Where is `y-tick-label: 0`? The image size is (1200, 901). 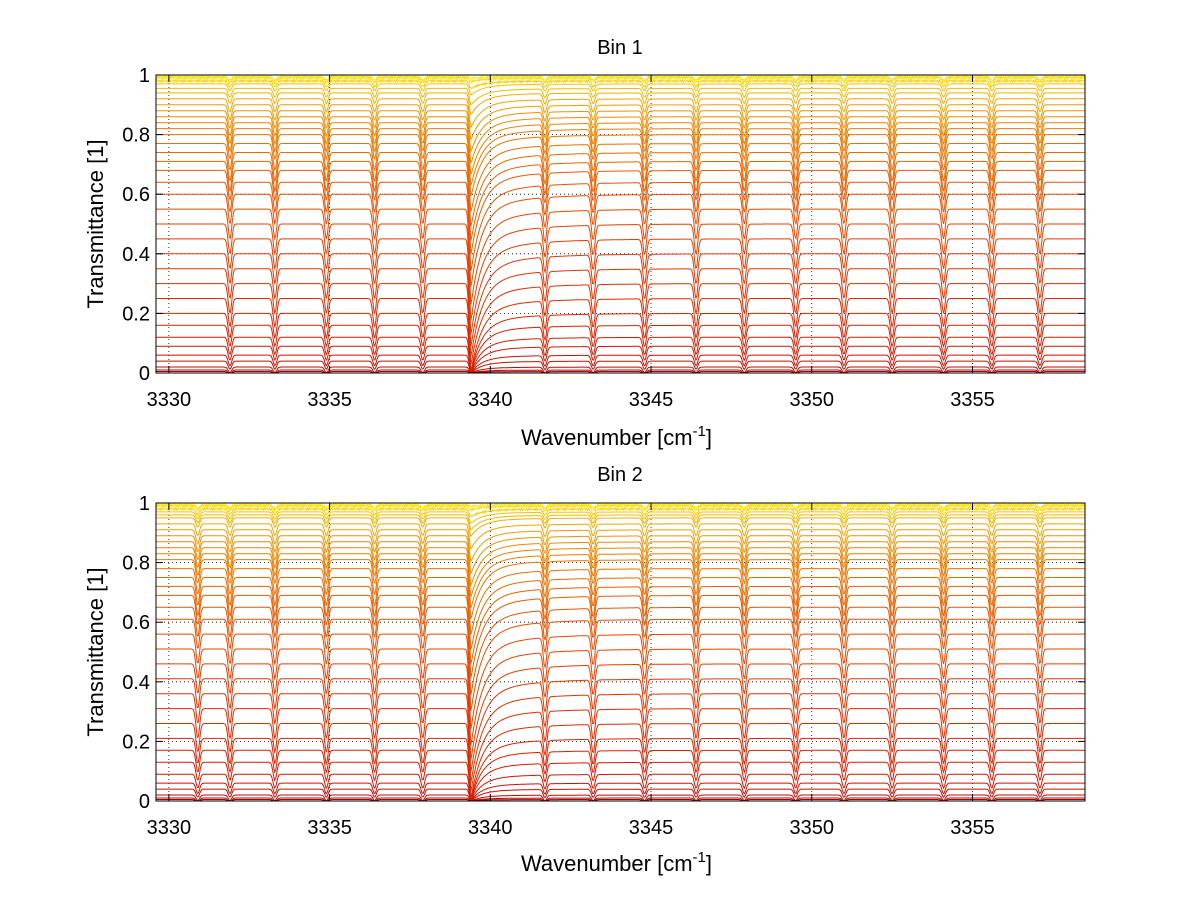 y-tick-label: 0 is located at coordinates (144, 374).